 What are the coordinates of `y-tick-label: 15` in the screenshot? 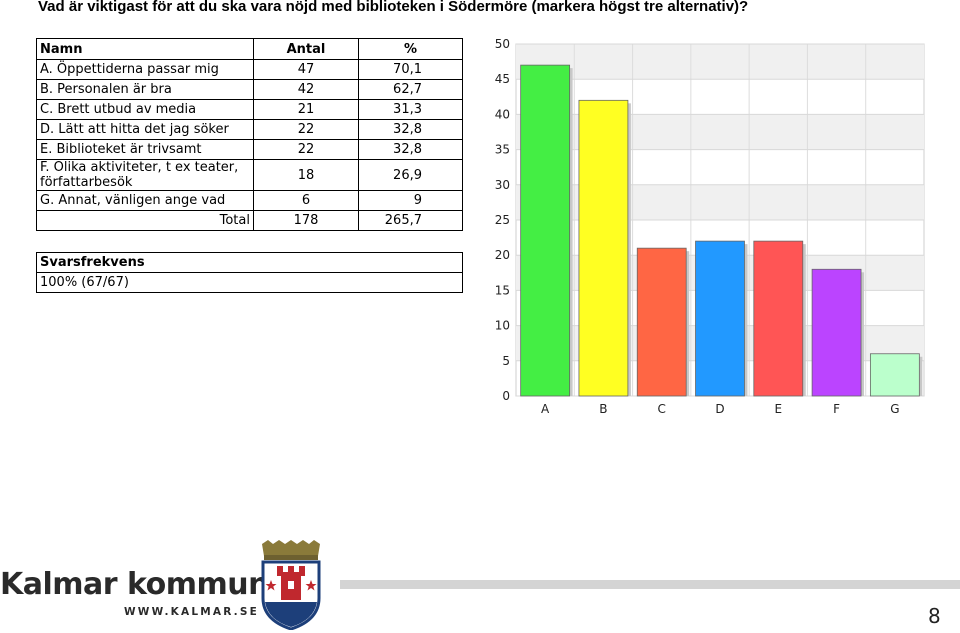 It's located at (502, 290).